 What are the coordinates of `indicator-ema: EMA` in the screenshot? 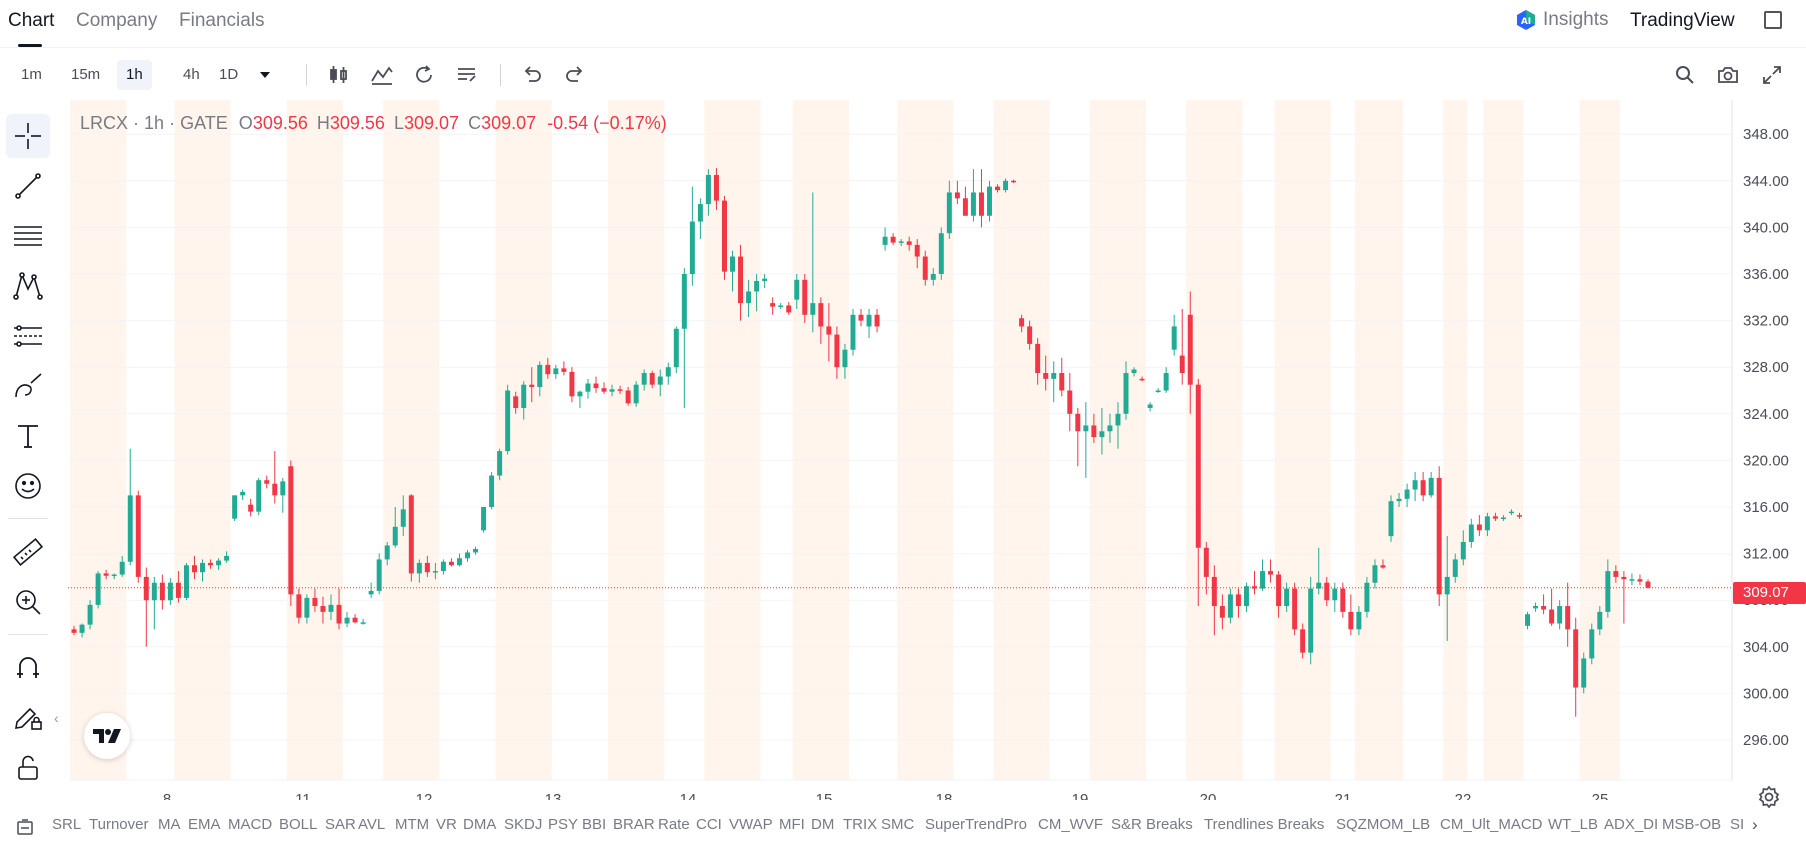 It's located at (204, 824).